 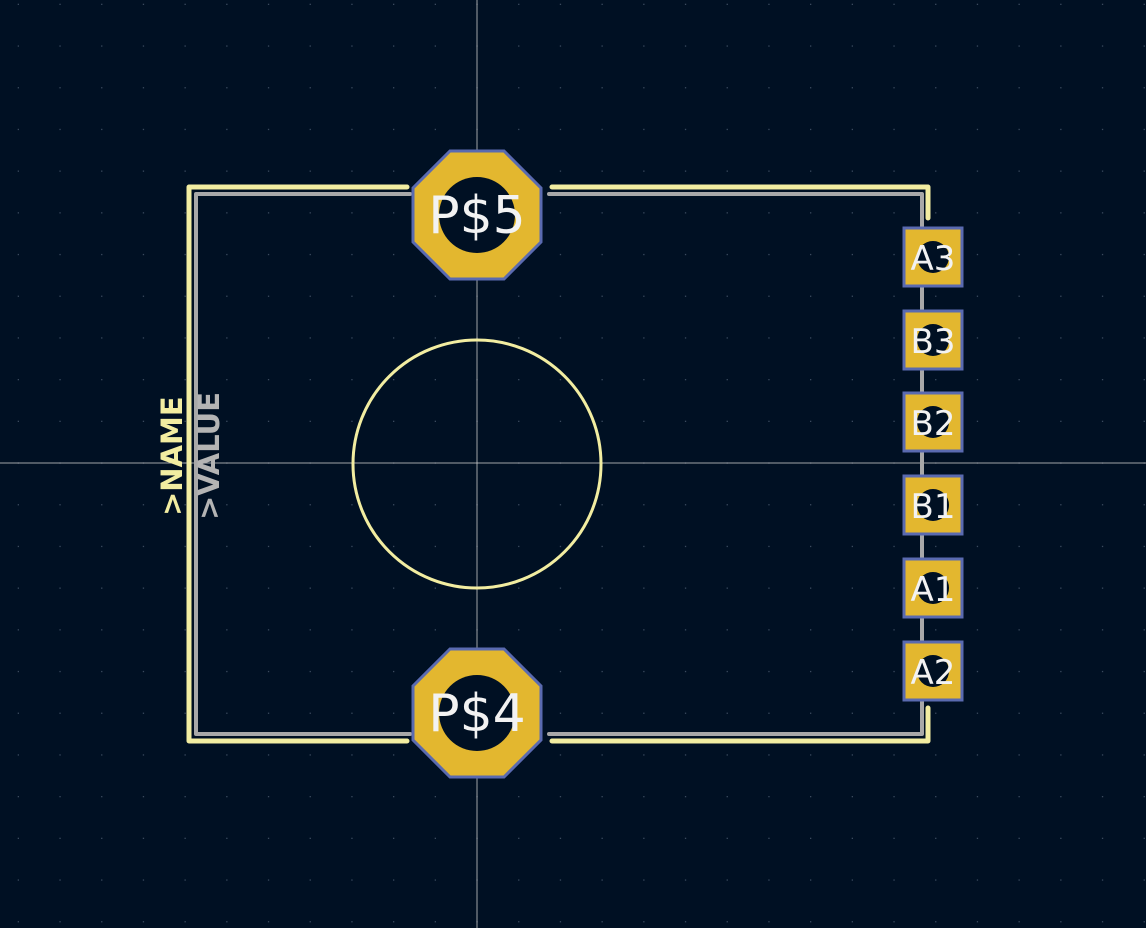 What do you see at coordinates (933, 505) in the screenshot?
I see `smd-pad-b1: B1` at bounding box center [933, 505].